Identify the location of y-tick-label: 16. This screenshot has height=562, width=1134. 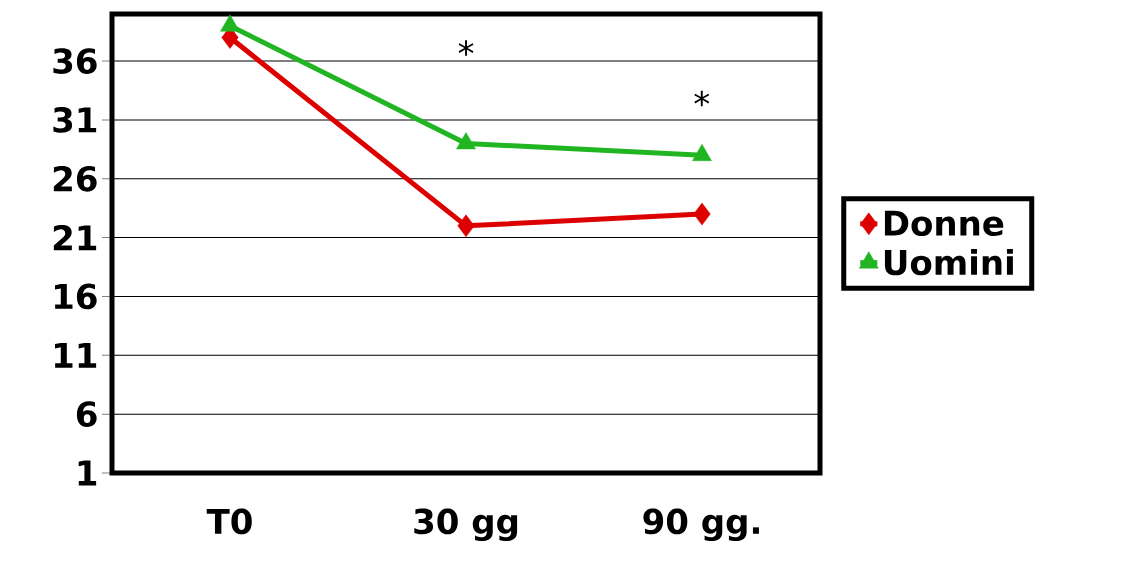
(75, 296).